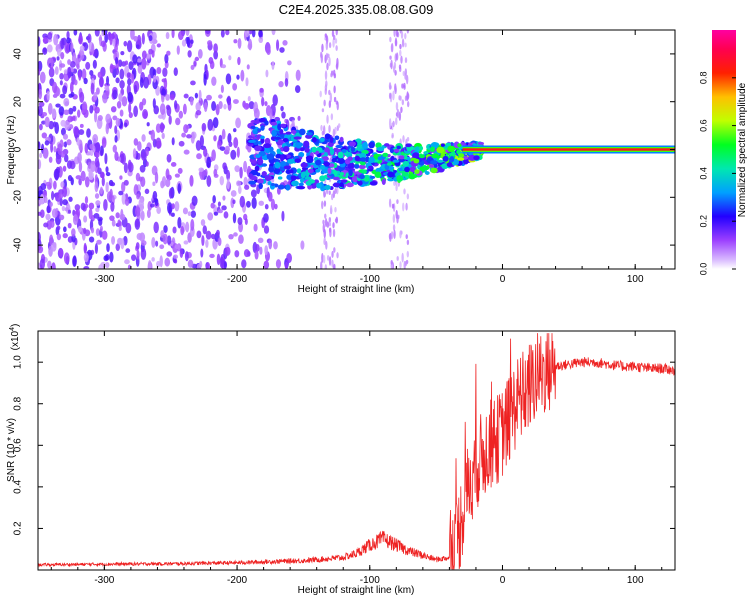  I want to click on snr-xtick-label: -200, so click(237, 580).